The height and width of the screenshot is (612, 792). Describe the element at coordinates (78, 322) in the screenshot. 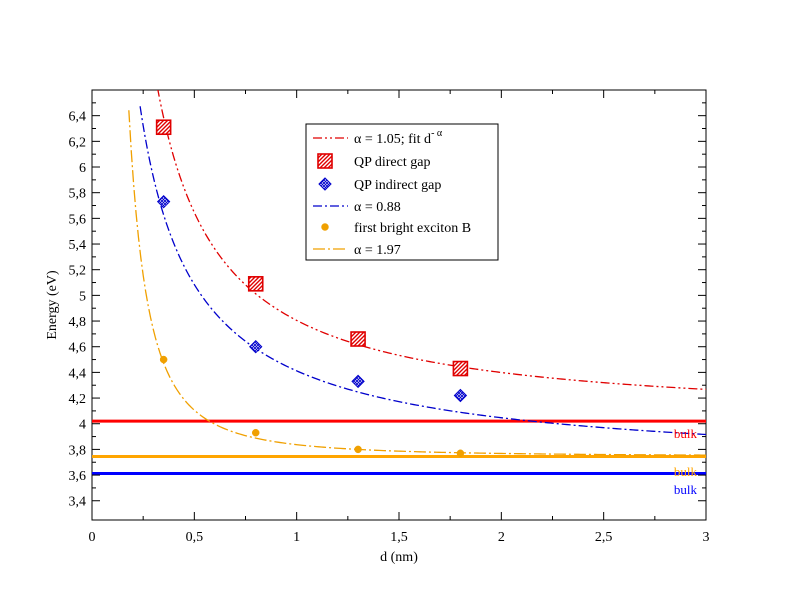

I see `y-tick-label: 4,8` at that location.